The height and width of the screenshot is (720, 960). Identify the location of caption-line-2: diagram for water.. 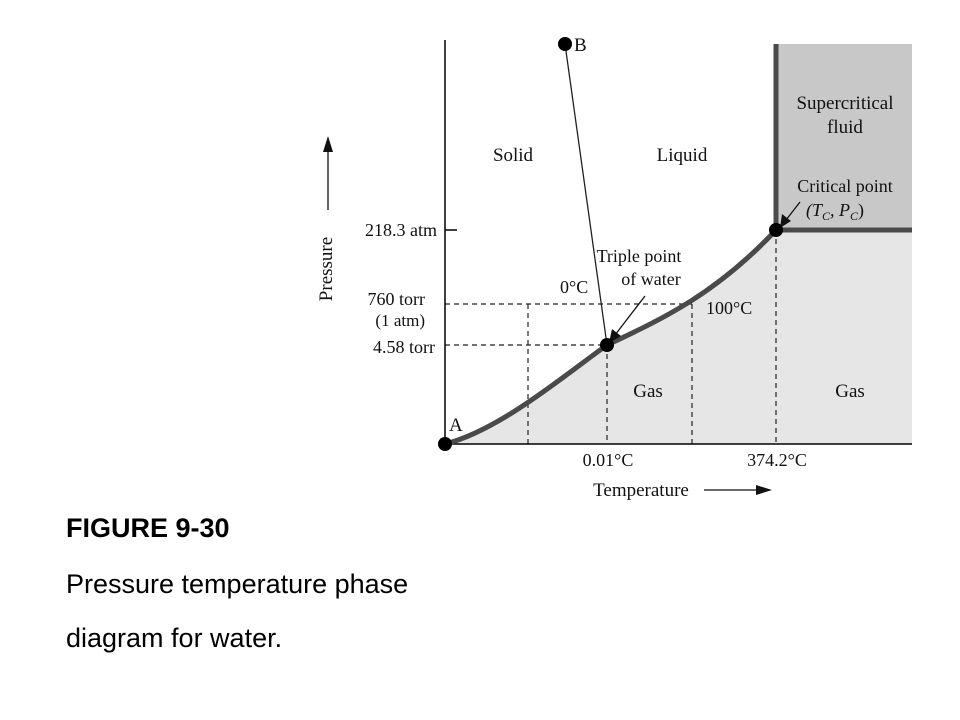
(174, 638).